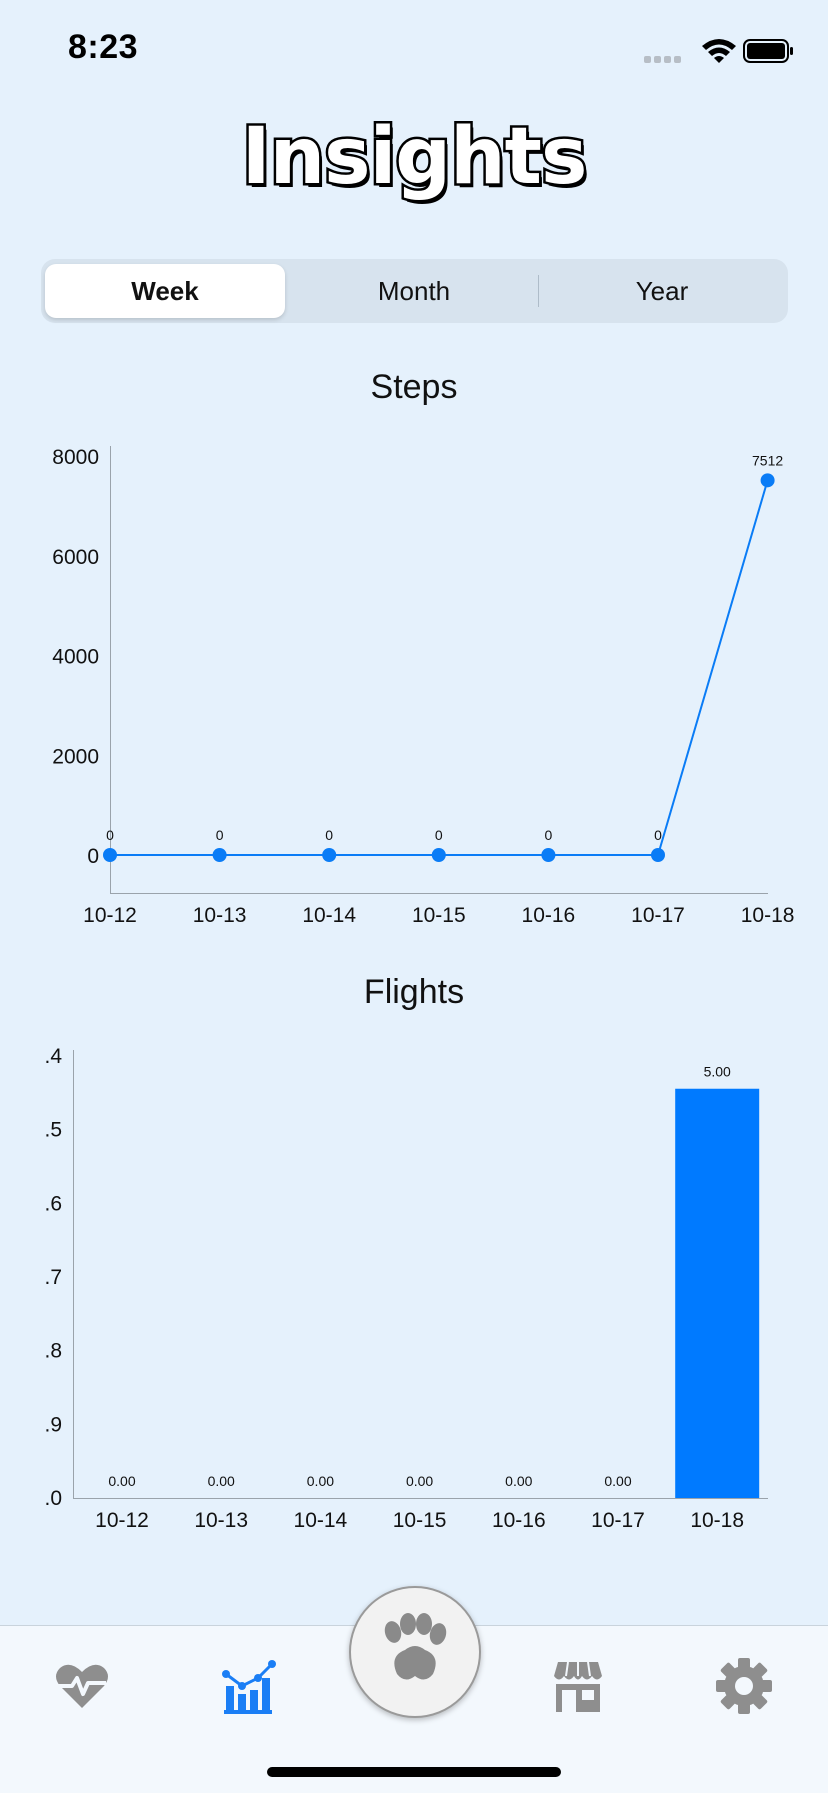  Describe the element at coordinates (578, 1686) in the screenshot. I see `store-icon` at that location.